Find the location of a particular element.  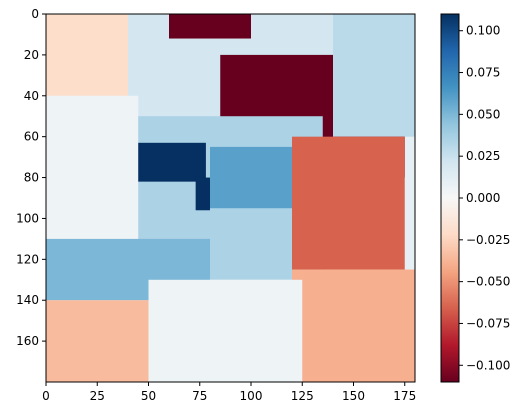

heatmap-region-dark-blue-block is located at coordinates (172, 162).